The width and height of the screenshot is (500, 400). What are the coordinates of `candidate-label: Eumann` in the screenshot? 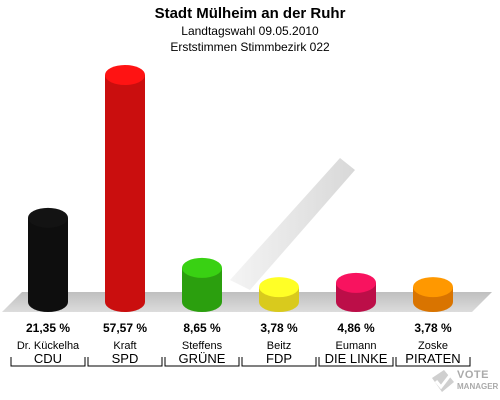 It's located at (356, 346).